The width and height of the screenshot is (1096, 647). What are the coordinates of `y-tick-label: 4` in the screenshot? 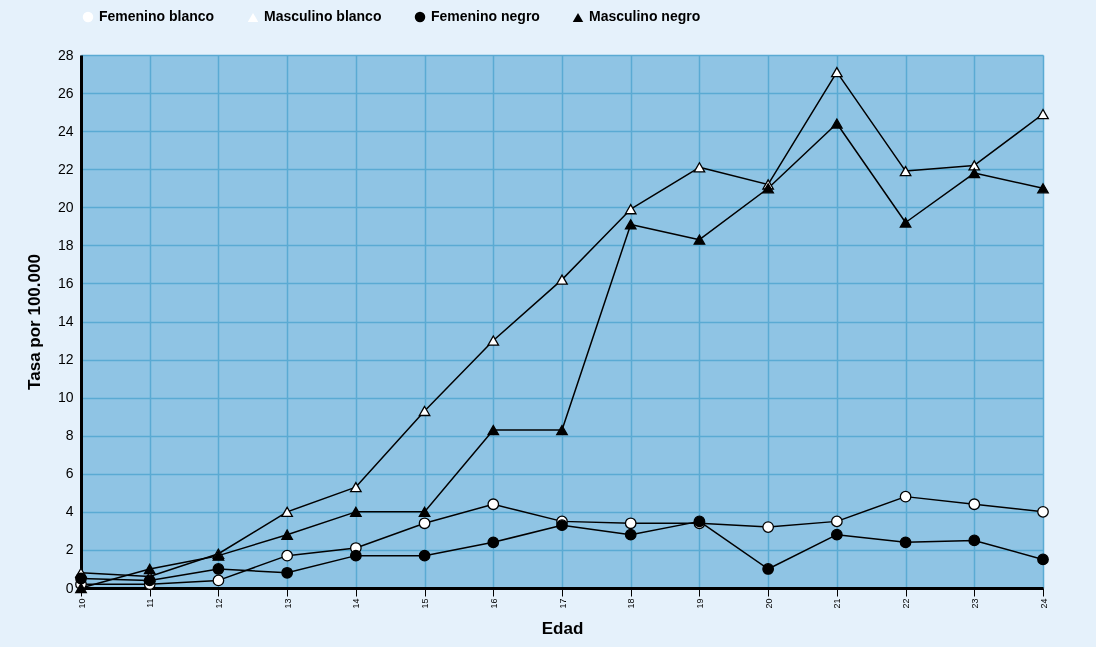 It's located at (69, 511).